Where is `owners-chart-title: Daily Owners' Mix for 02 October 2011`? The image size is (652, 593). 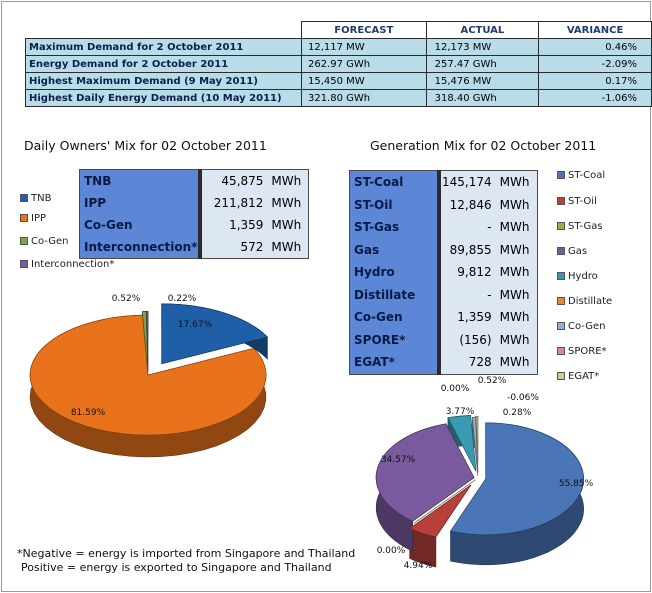 owners-chart-title: Daily Owners' Mix for 02 October 2011 is located at coordinates (145, 145).